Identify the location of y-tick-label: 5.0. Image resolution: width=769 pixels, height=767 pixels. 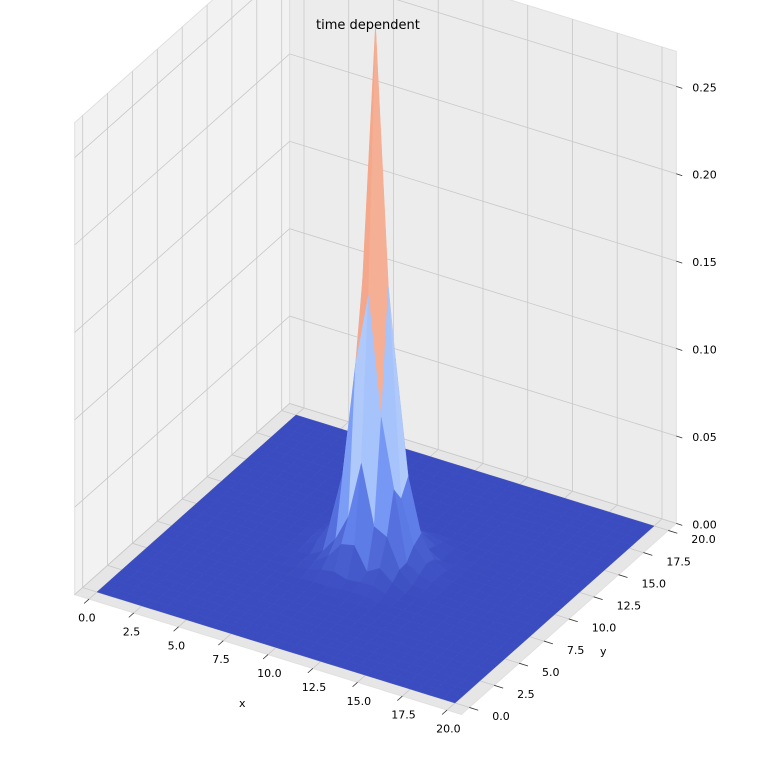
(551, 672).